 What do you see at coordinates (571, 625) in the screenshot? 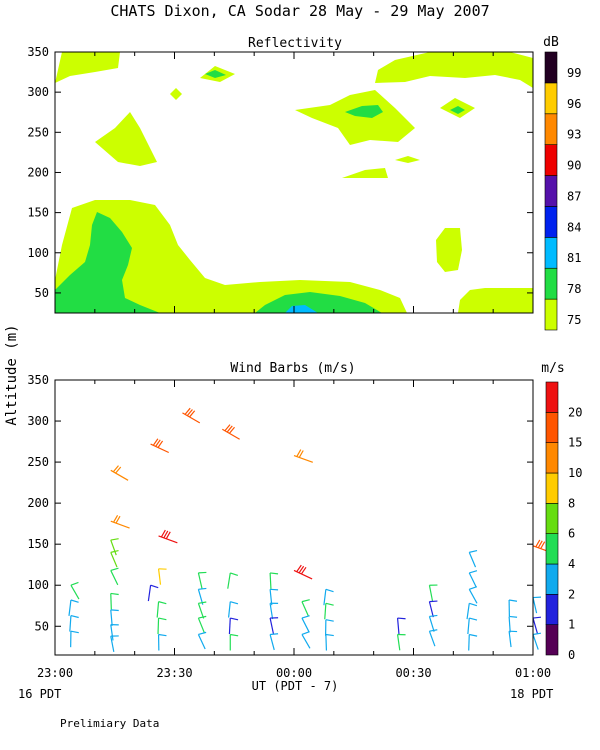
I see `wind-colorbar-label: 1` at bounding box center [571, 625].